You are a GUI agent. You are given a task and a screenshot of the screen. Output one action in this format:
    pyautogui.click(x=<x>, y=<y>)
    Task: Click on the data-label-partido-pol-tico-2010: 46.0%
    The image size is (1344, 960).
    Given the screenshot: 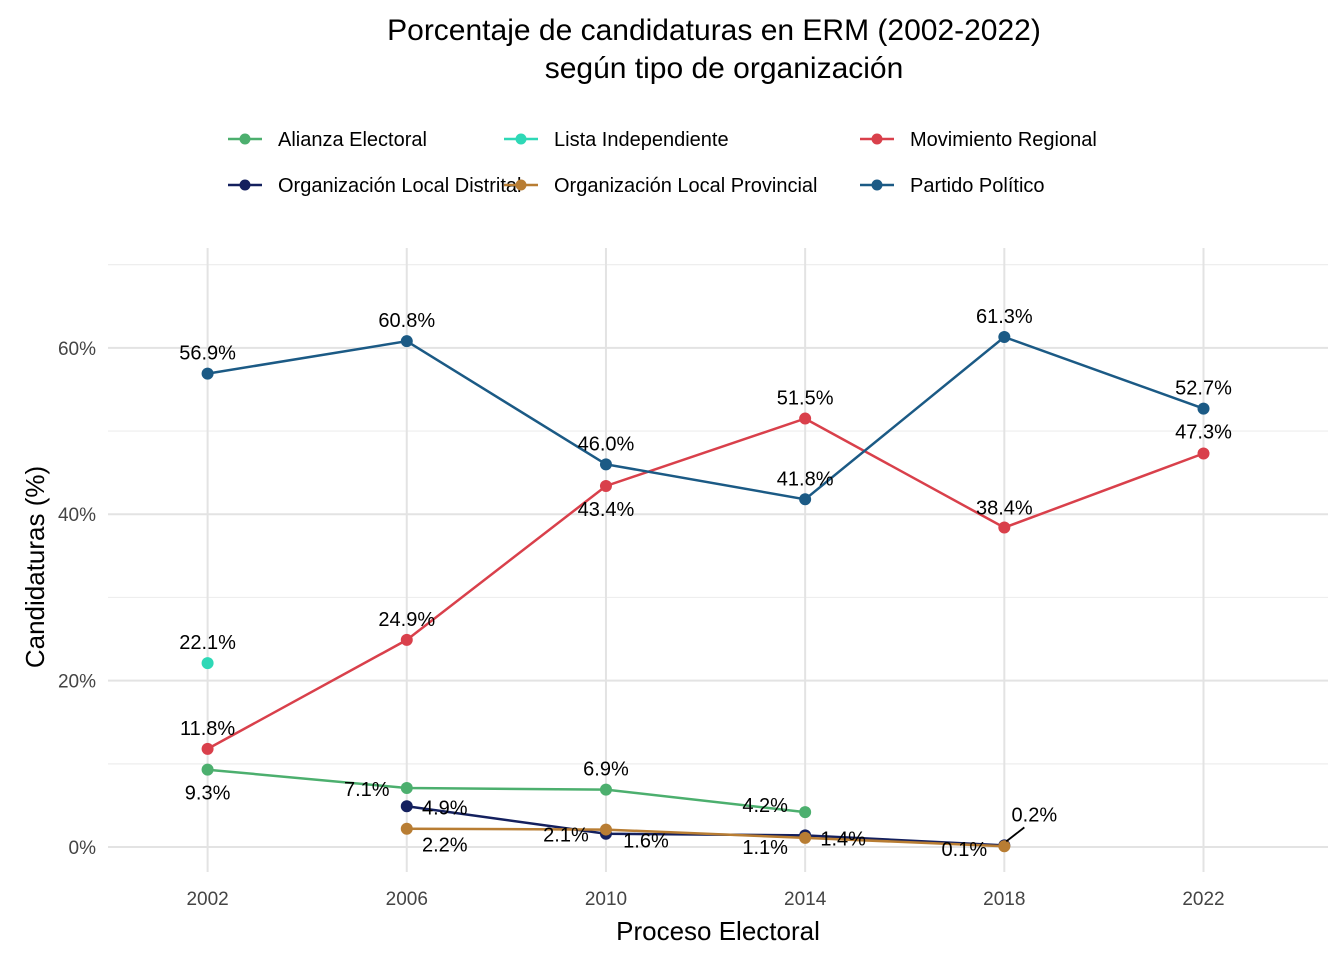 What is the action you would take?
    pyautogui.click(x=606, y=444)
    